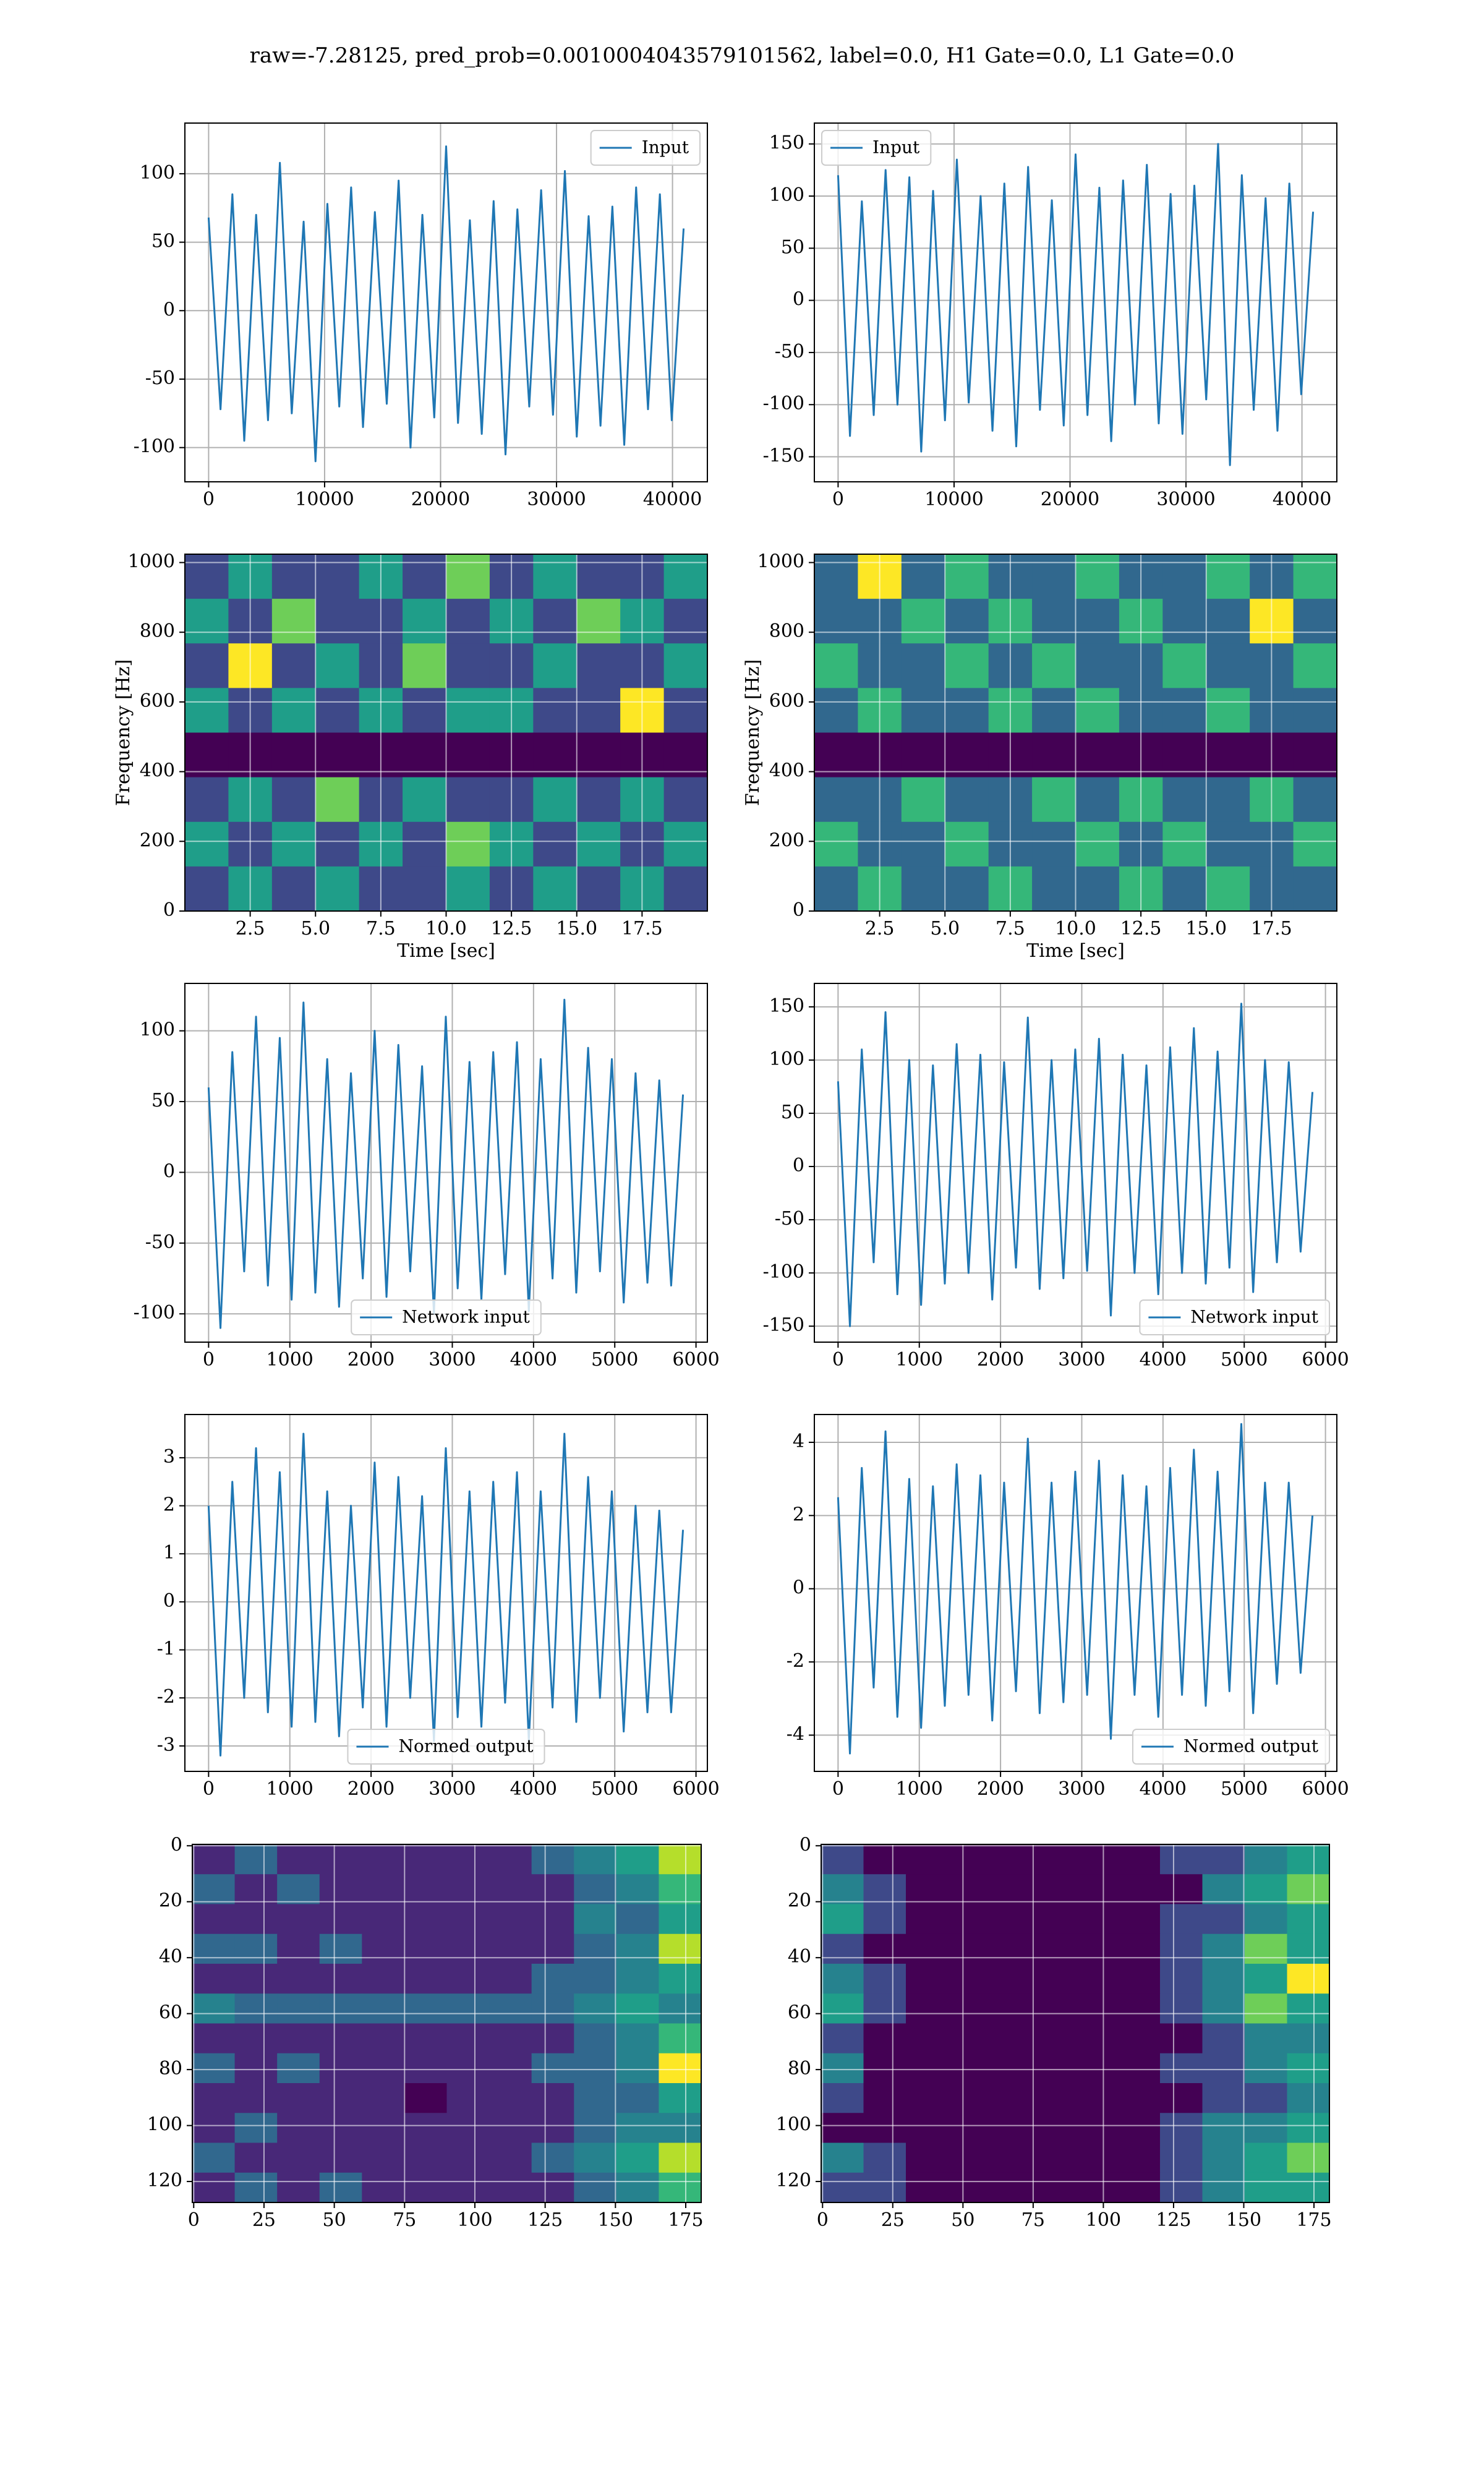 The height and width of the screenshot is (2474, 1484). Describe the element at coordinates (452, 1789) in the screenshot. I see `x-tick-label: 3000` at that location.